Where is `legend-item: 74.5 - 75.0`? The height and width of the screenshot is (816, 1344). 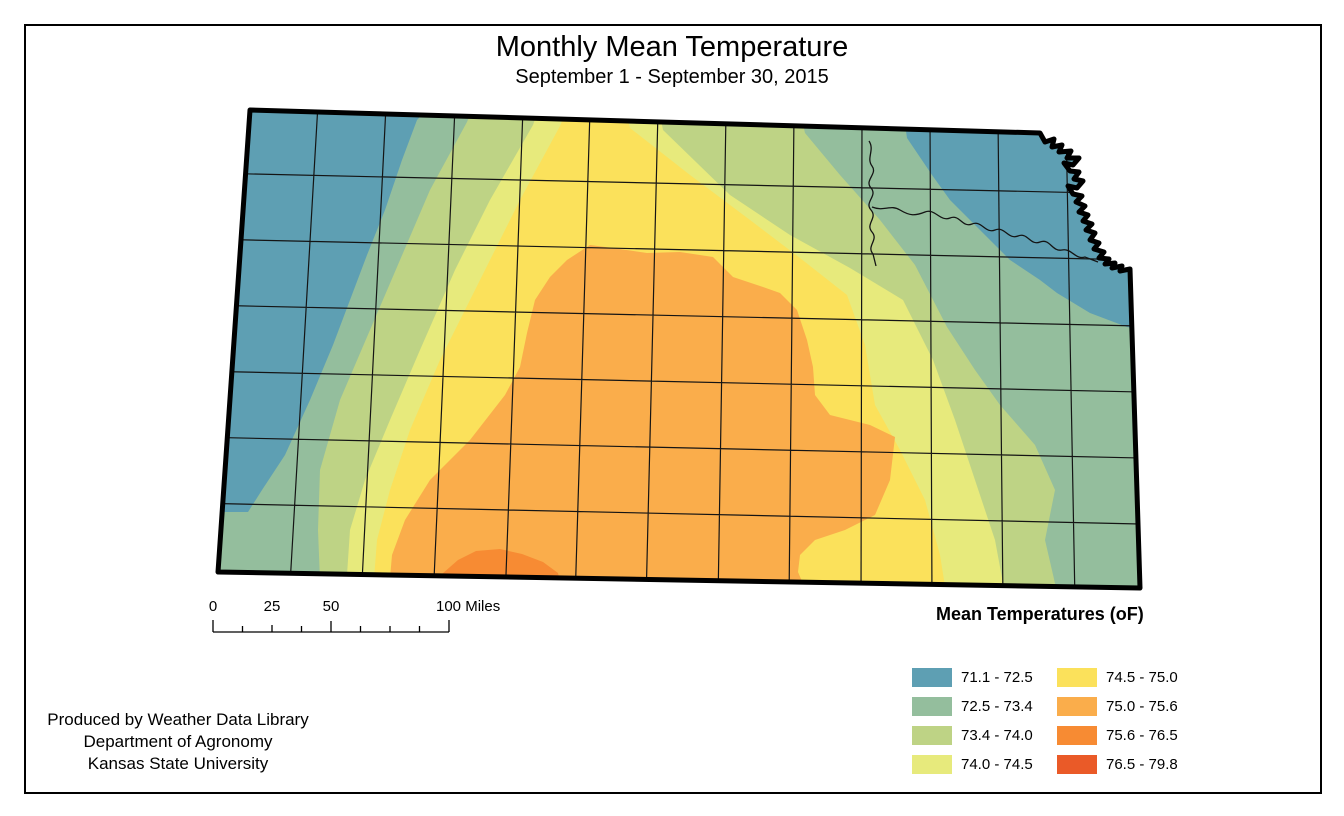
legend-item: 74.5 - 75.0 is located at coordinates (1129, 677).